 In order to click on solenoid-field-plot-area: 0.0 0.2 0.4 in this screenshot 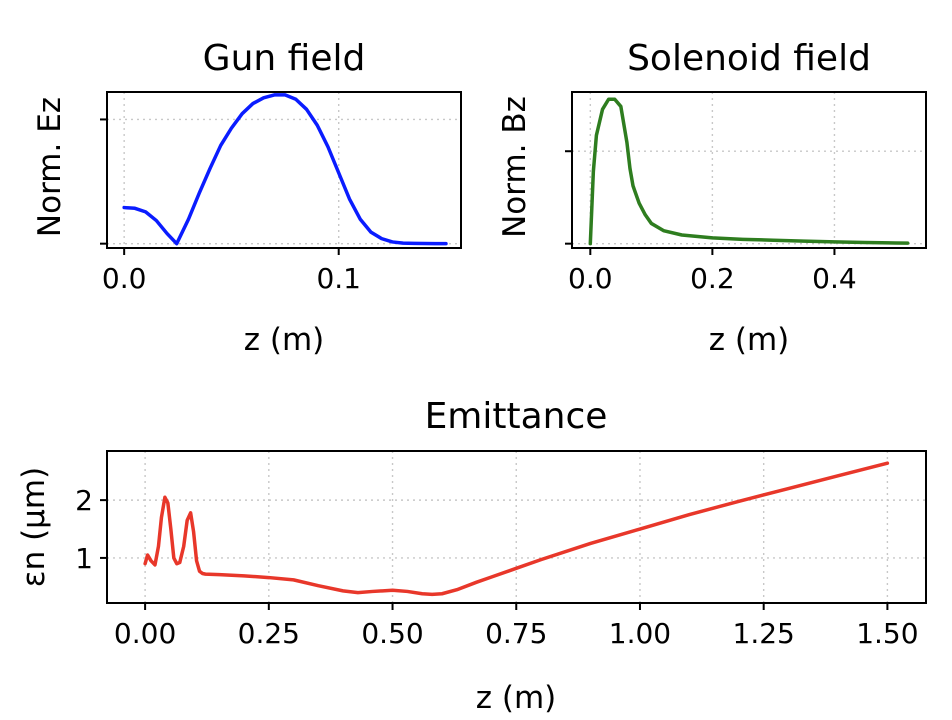, I will do `click(746, 193)`.